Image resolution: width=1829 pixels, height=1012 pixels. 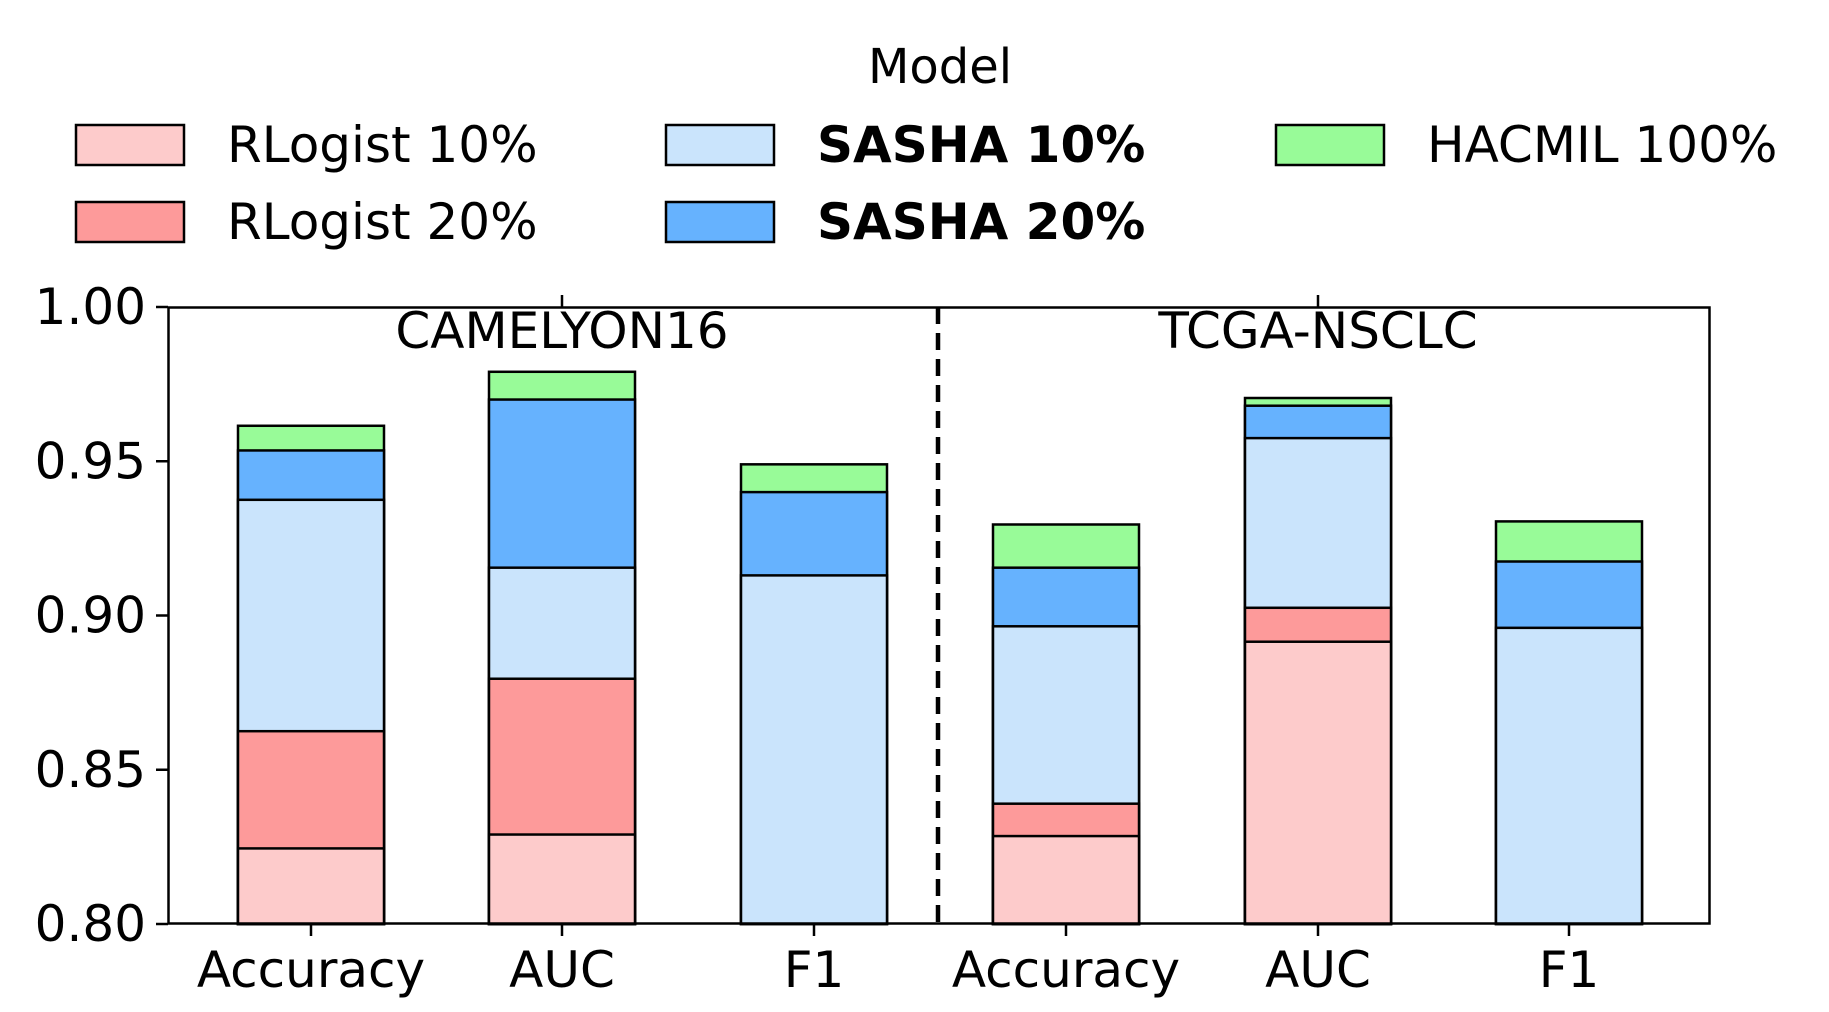 I want to click on y-tick-label: 0.90, so click(x=90, y=616).